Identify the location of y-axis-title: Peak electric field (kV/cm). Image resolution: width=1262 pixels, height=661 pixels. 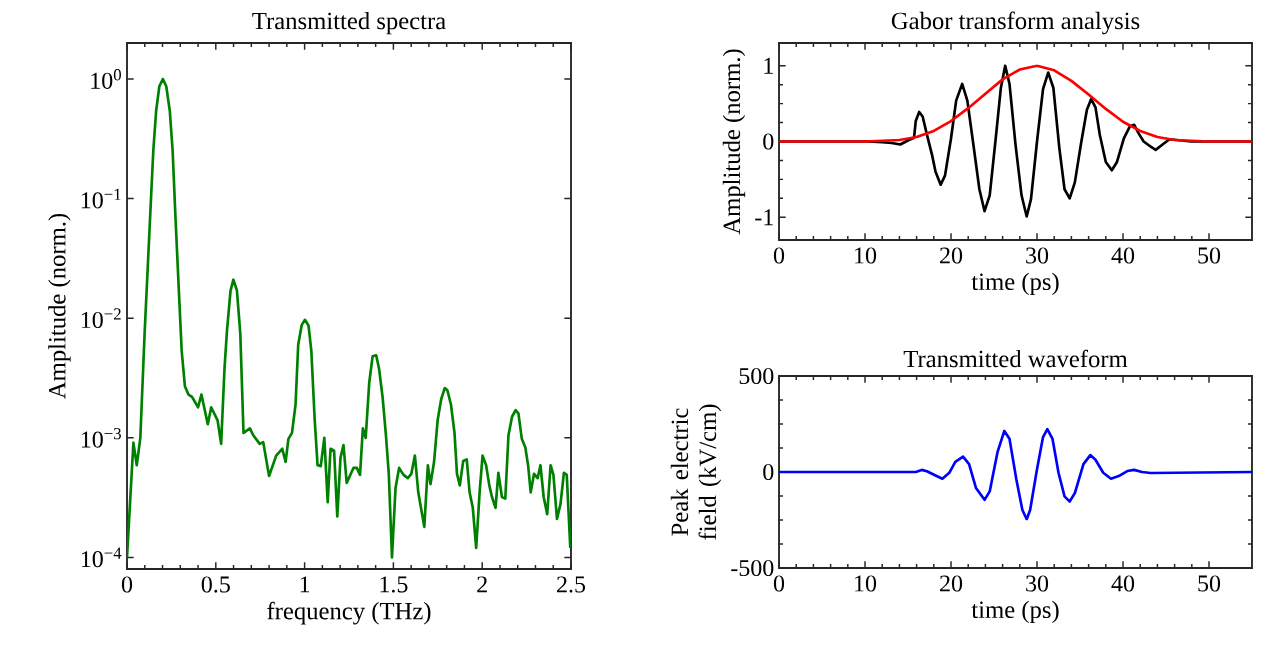
(696, 472).